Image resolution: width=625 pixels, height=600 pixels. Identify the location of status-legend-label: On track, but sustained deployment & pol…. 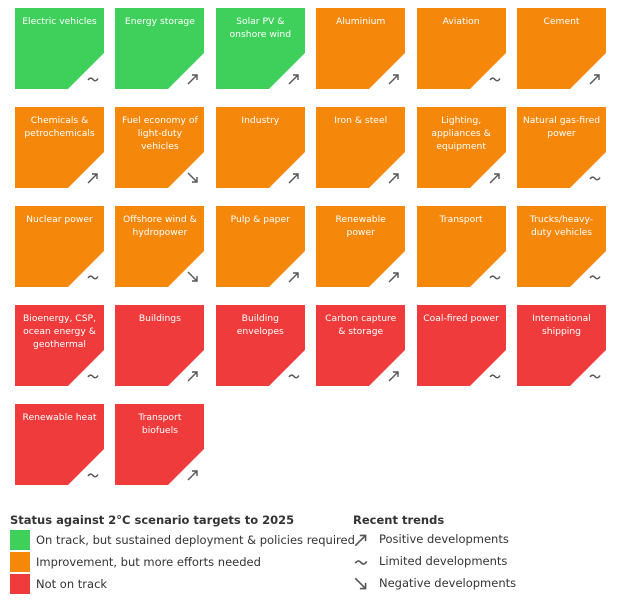
(195, 540).